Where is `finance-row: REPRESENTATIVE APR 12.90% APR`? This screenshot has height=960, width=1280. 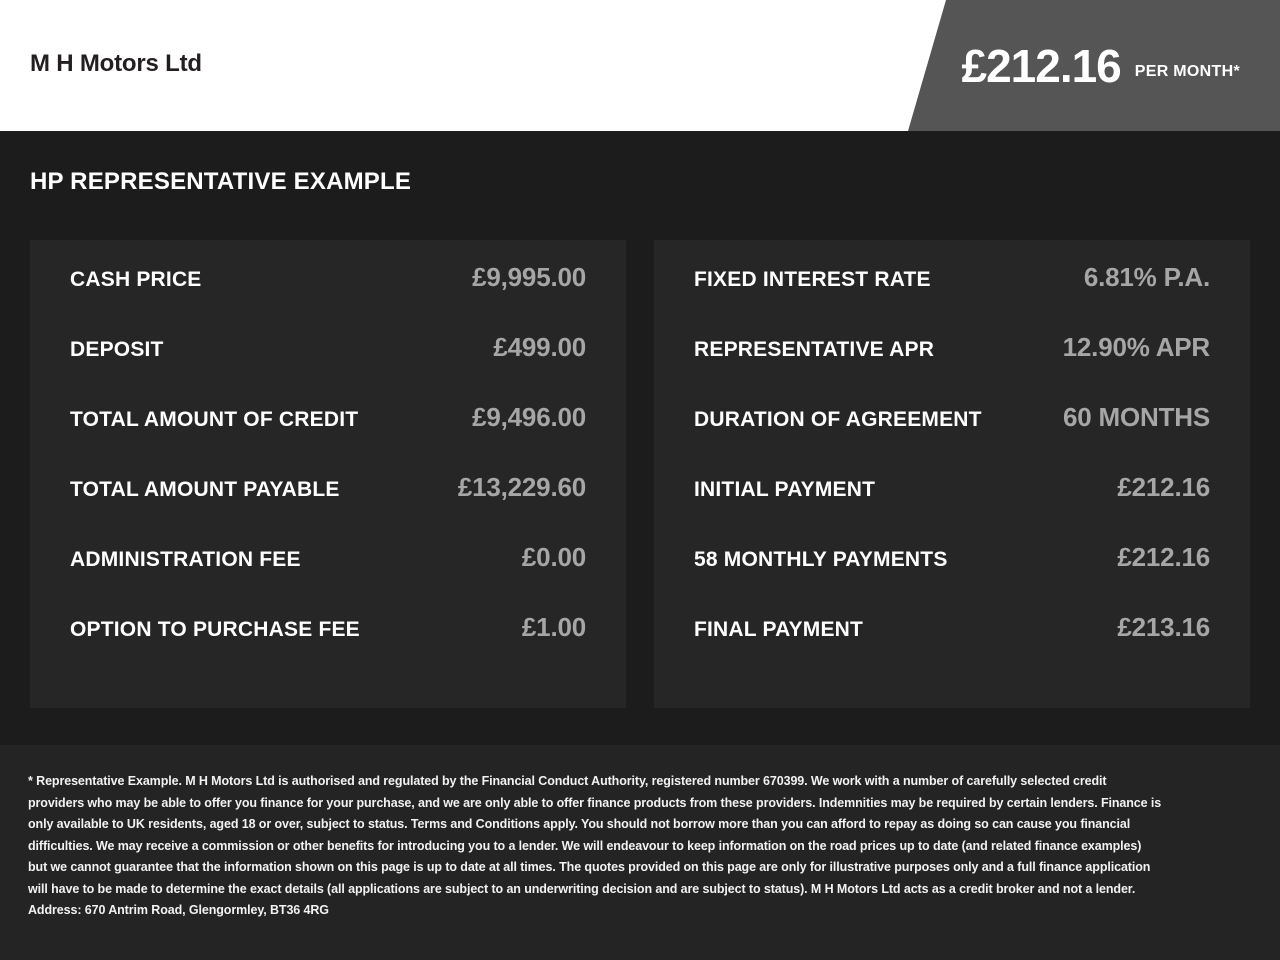
finance-row: REPRESENTATIVE APR 12.90% APR is located at coordinates (952, 367).